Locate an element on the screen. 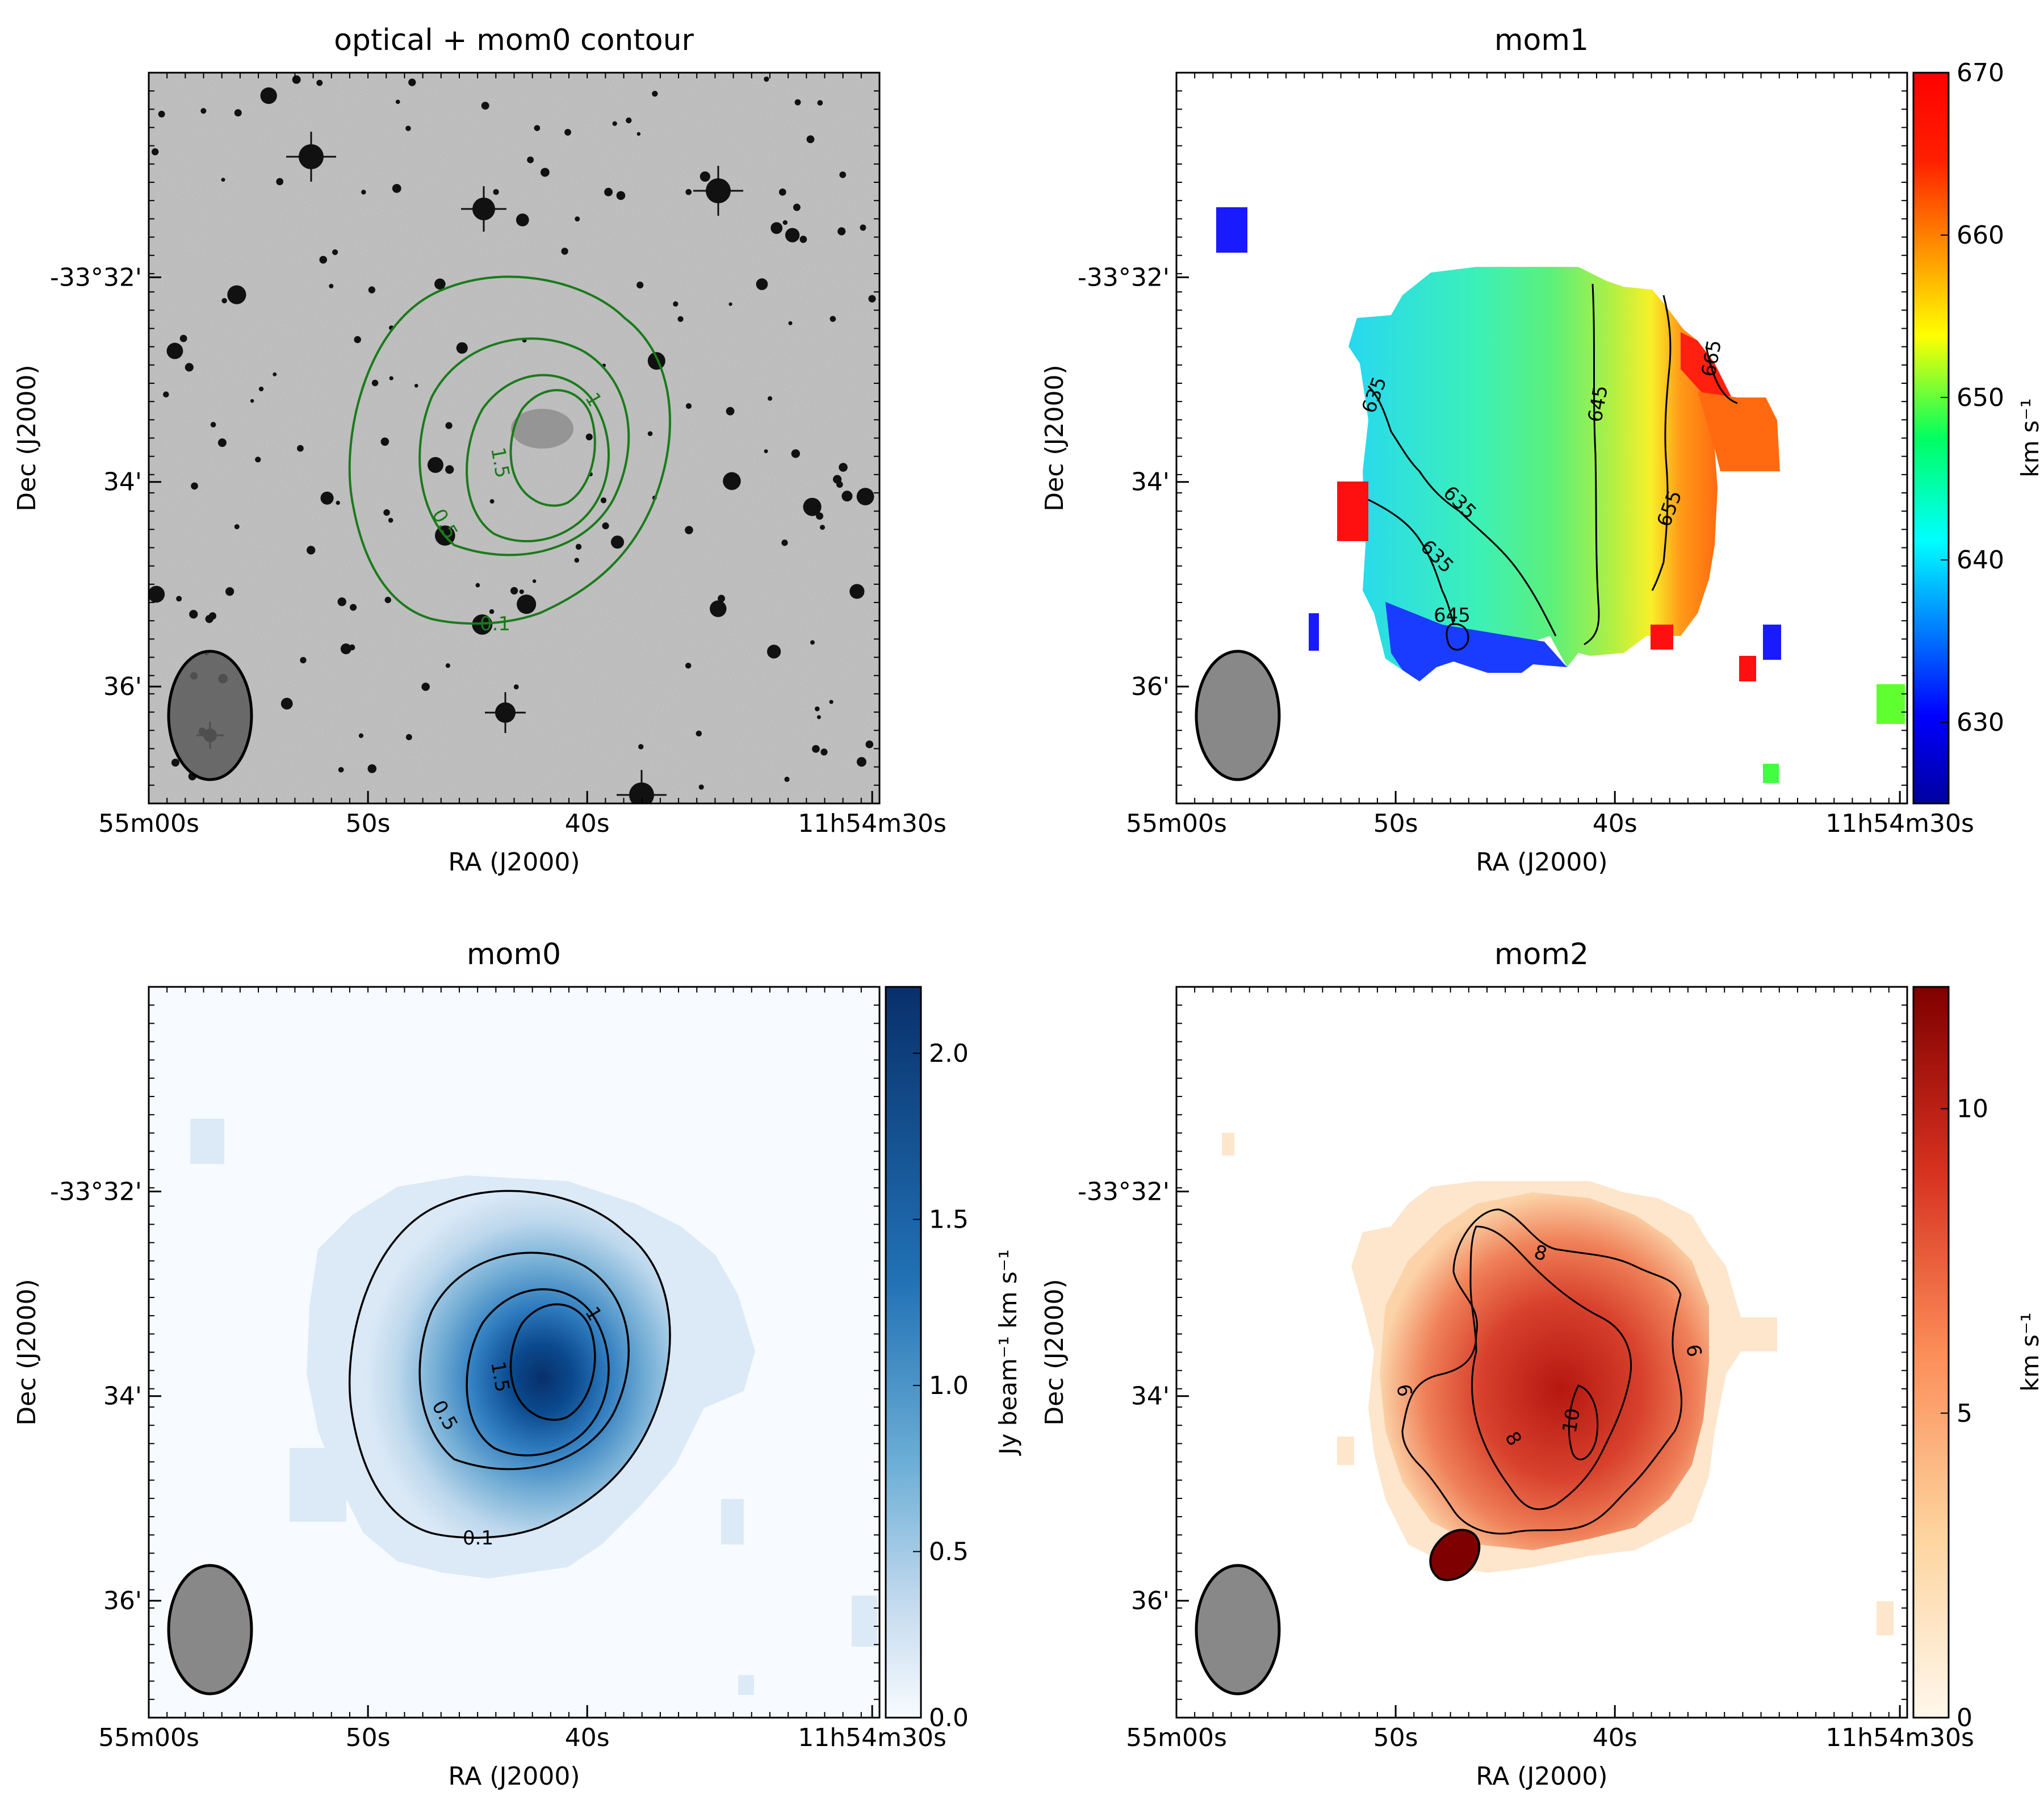 This screenshot has height=1817, width=2044. x-axis-label: RA (J2000) is located at coordinates (1542, 1777).